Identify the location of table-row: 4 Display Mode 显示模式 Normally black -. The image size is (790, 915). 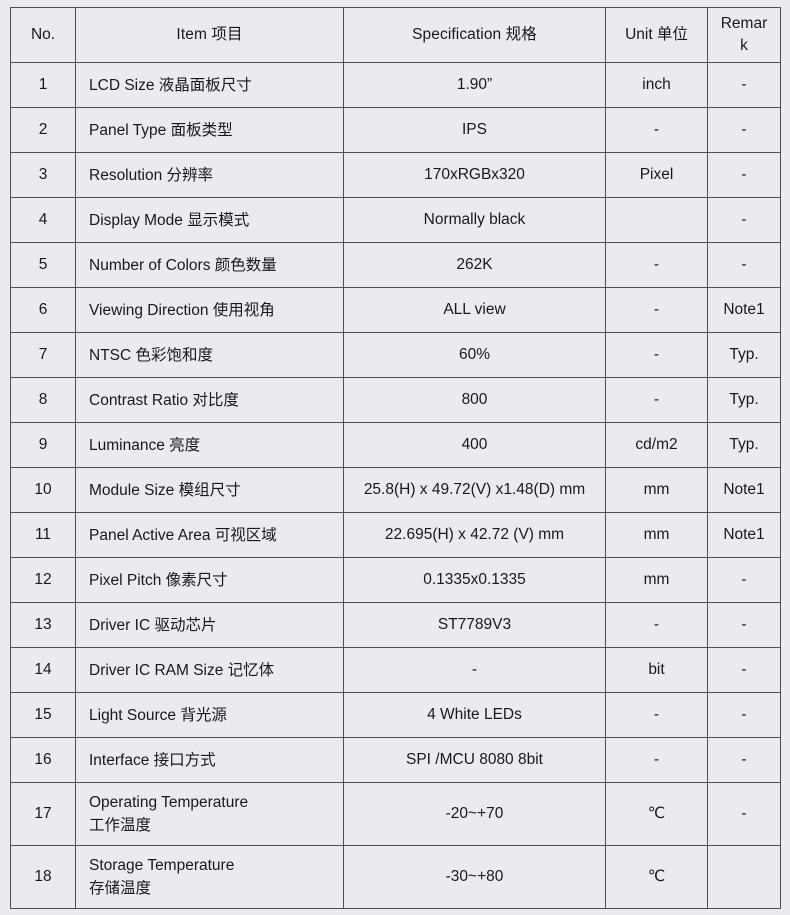
(395, 220).